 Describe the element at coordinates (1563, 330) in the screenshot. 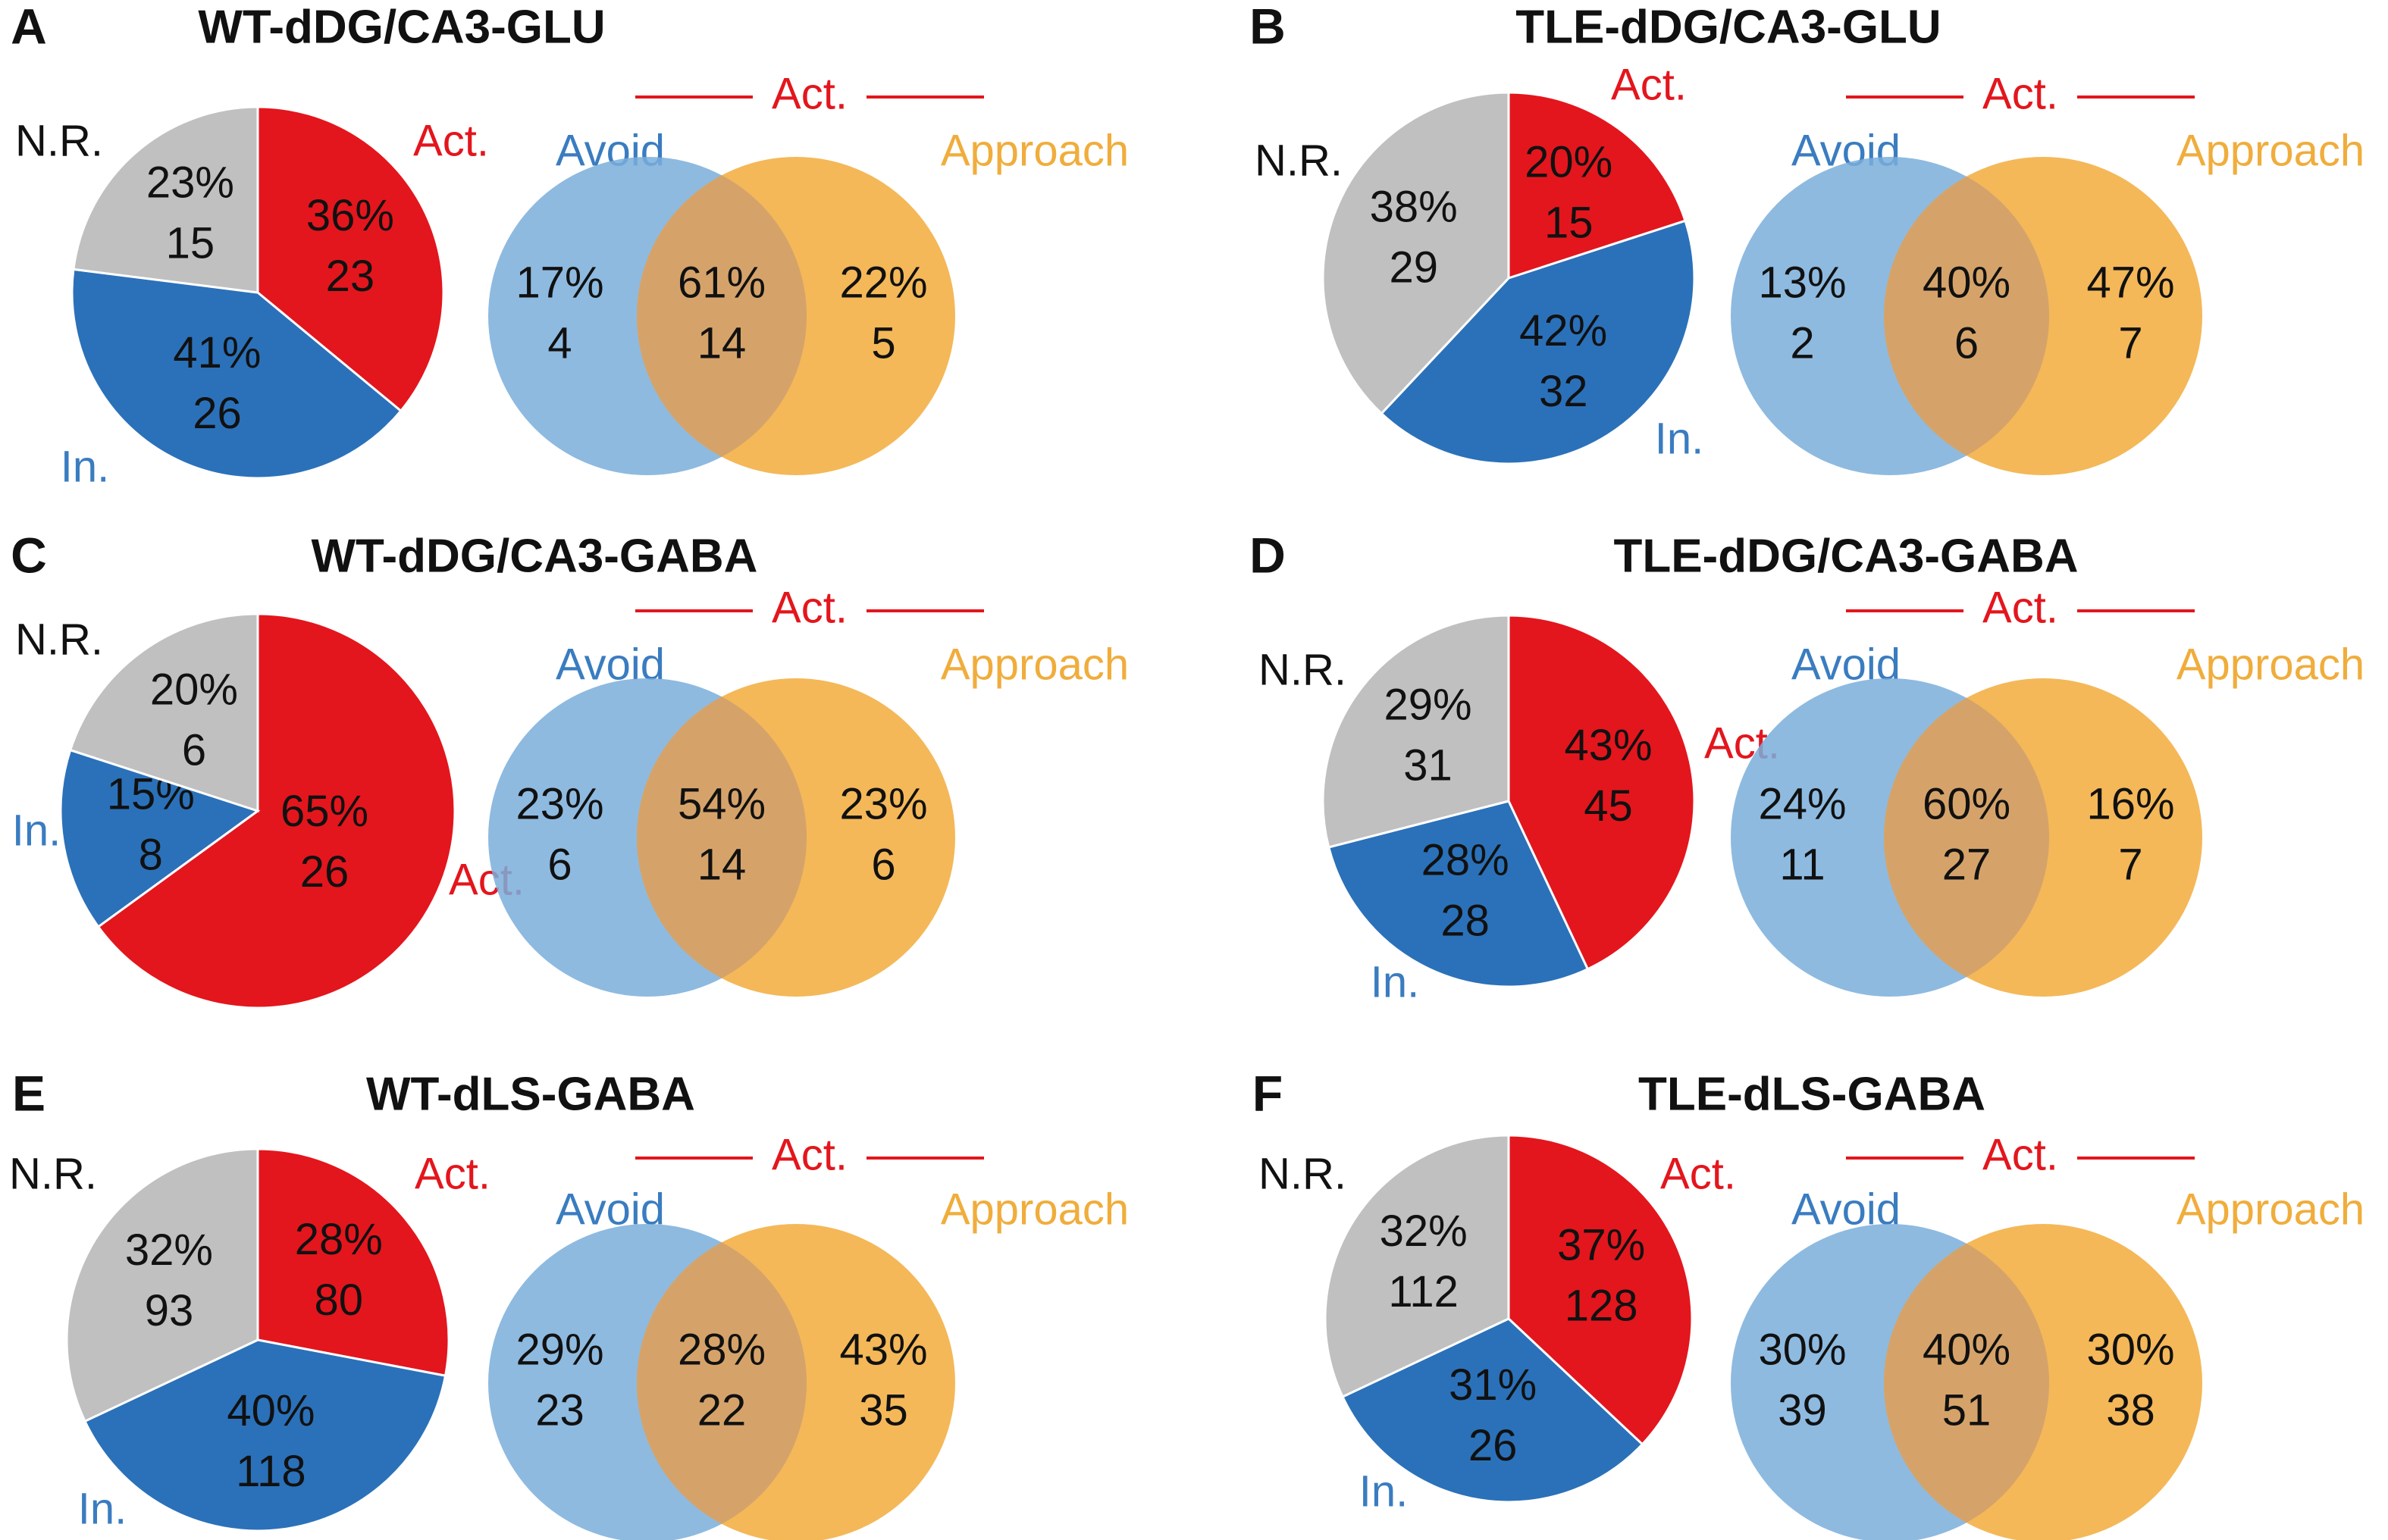

I see `pie-slice-percent: 42%` at that location.